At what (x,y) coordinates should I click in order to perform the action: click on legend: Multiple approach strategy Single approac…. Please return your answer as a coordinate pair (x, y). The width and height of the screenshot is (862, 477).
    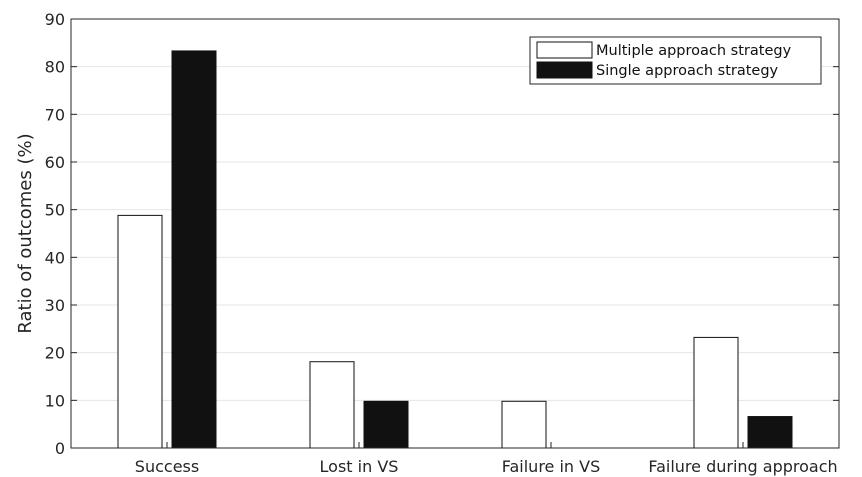
    Looking at the image, I should click on (675, 60).